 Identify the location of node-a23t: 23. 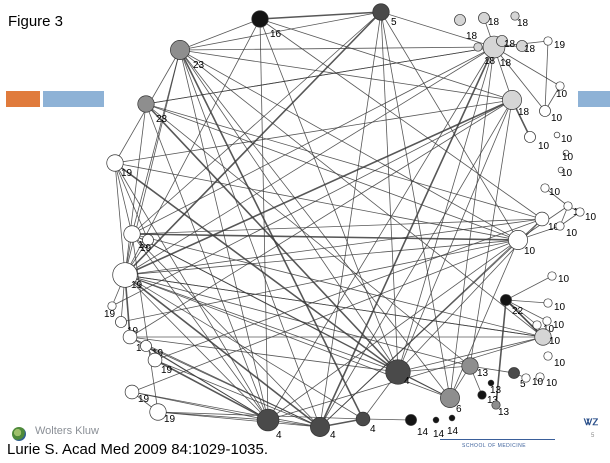
(187, 55).